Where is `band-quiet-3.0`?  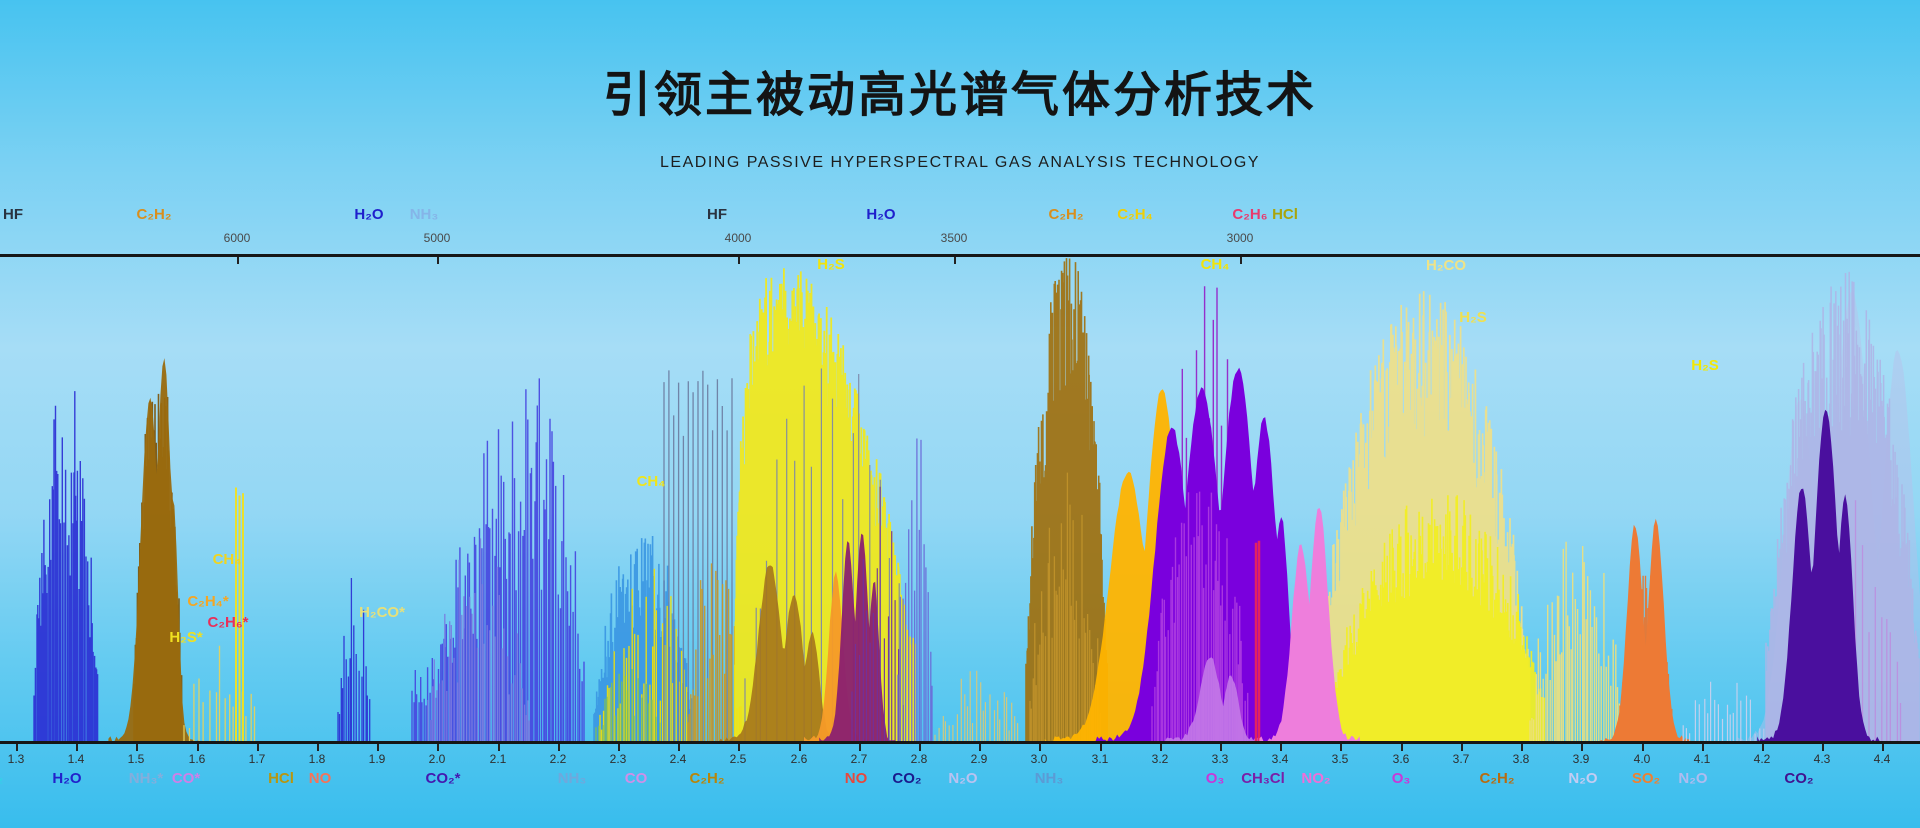
band-quiet-3.0 is located at coordinates (976, 706).